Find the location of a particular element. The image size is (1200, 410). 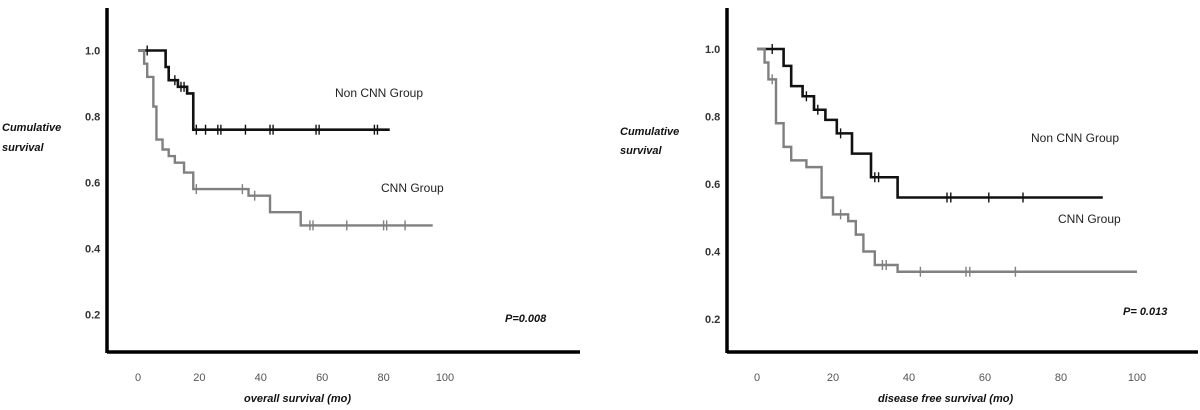

series-line-cnn is located at coordinates (285, 138).